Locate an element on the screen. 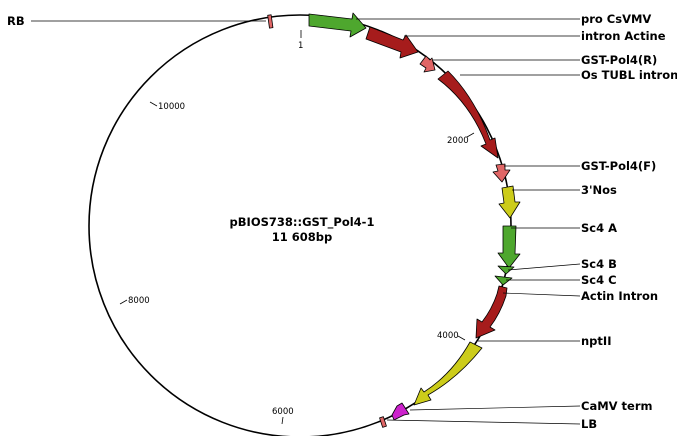  feature-arrow-pro-csvmv is located at coordinates (337, 25).